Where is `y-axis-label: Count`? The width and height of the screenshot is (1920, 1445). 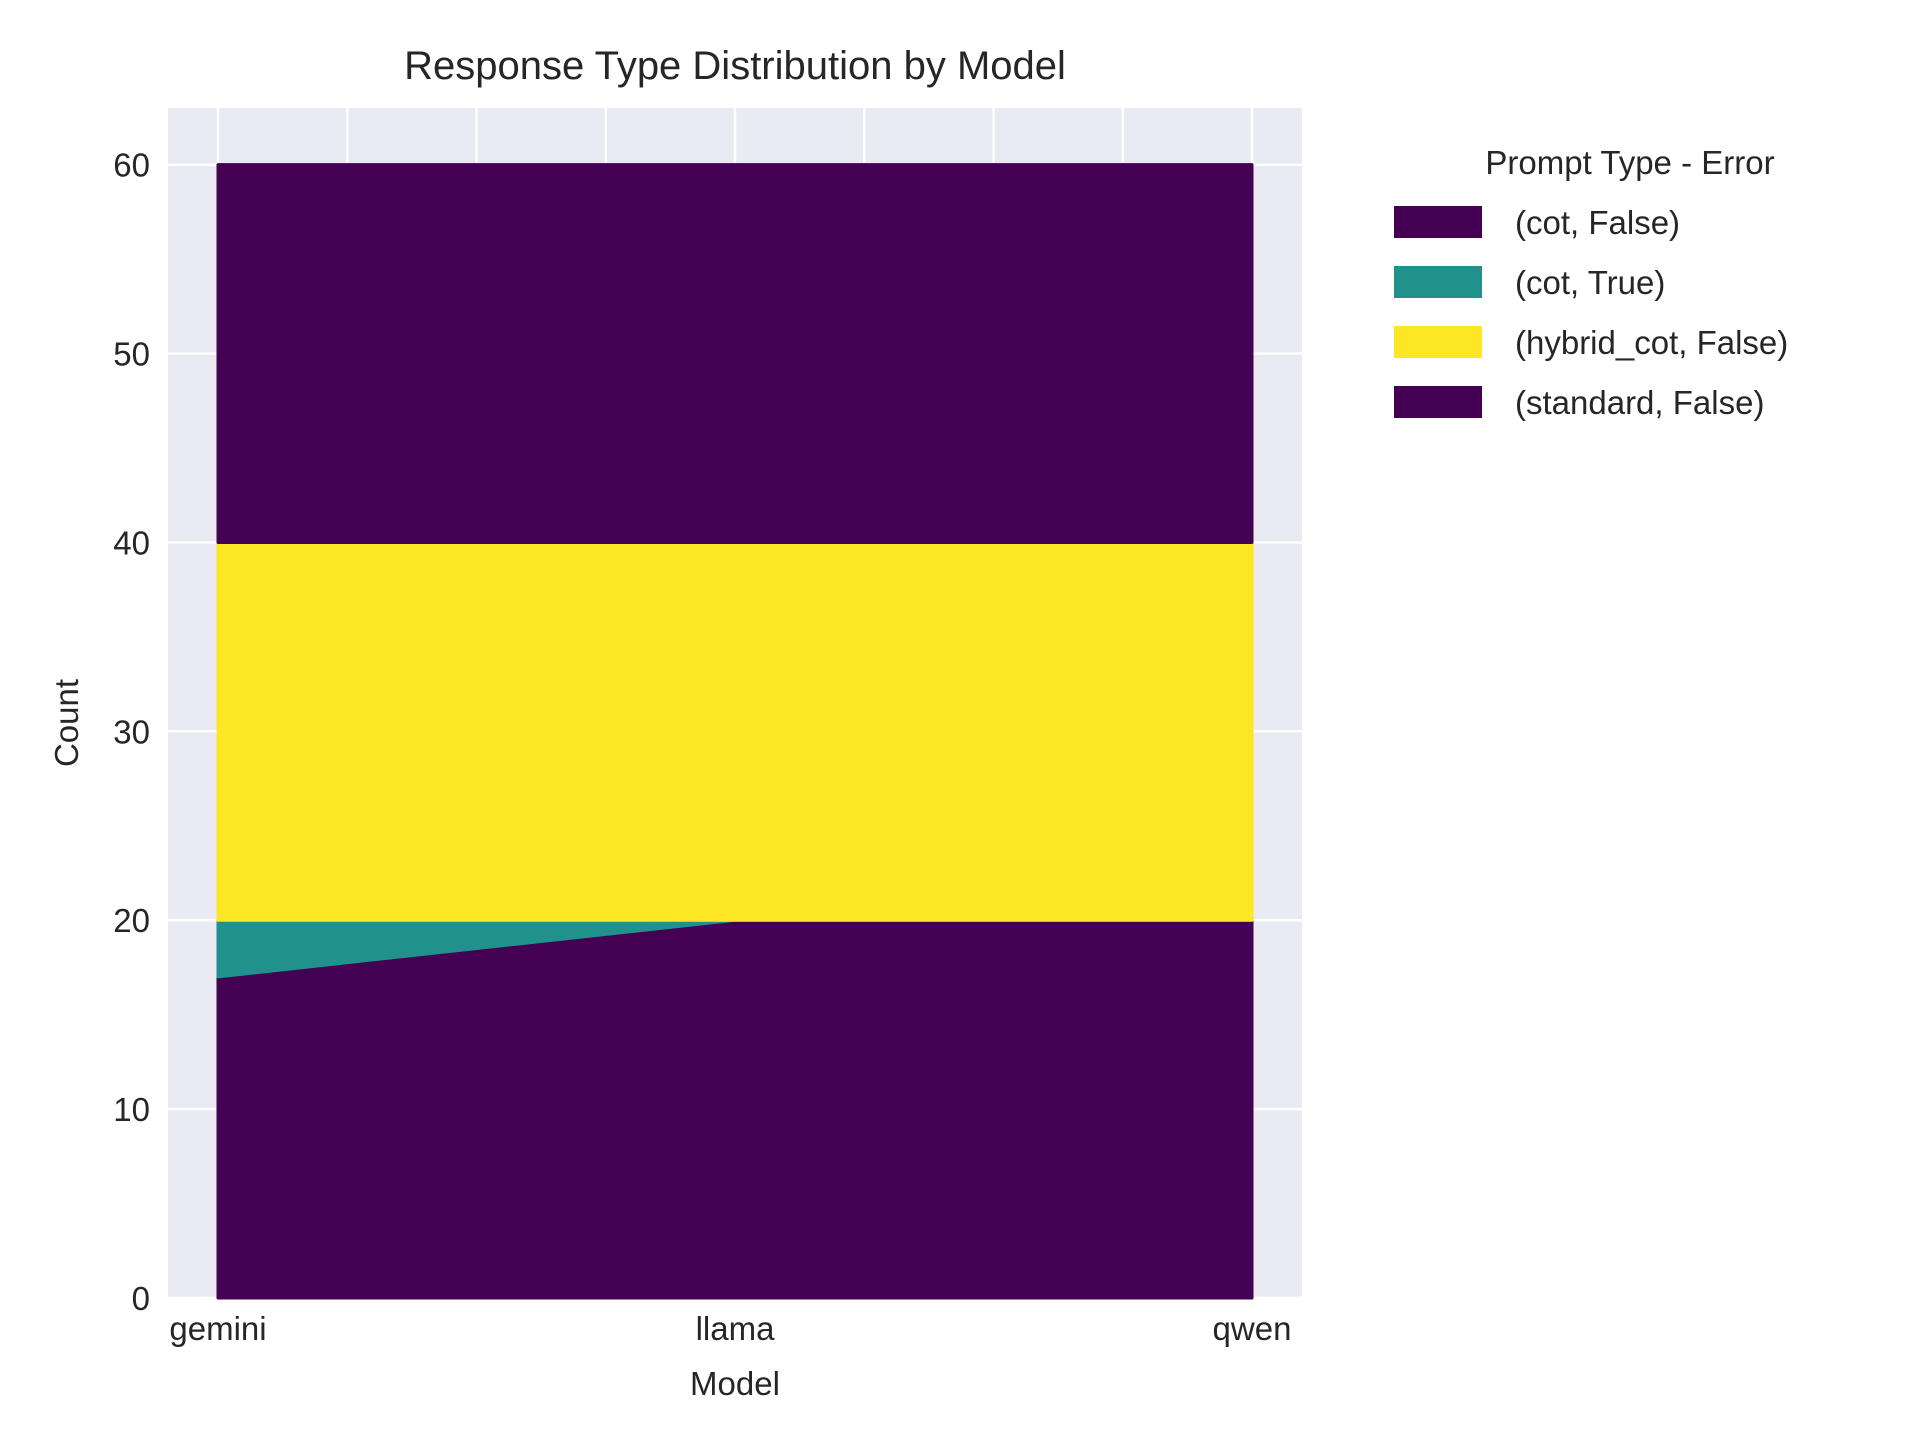 y-axis-label: Count is located at coordinates (66, 723).